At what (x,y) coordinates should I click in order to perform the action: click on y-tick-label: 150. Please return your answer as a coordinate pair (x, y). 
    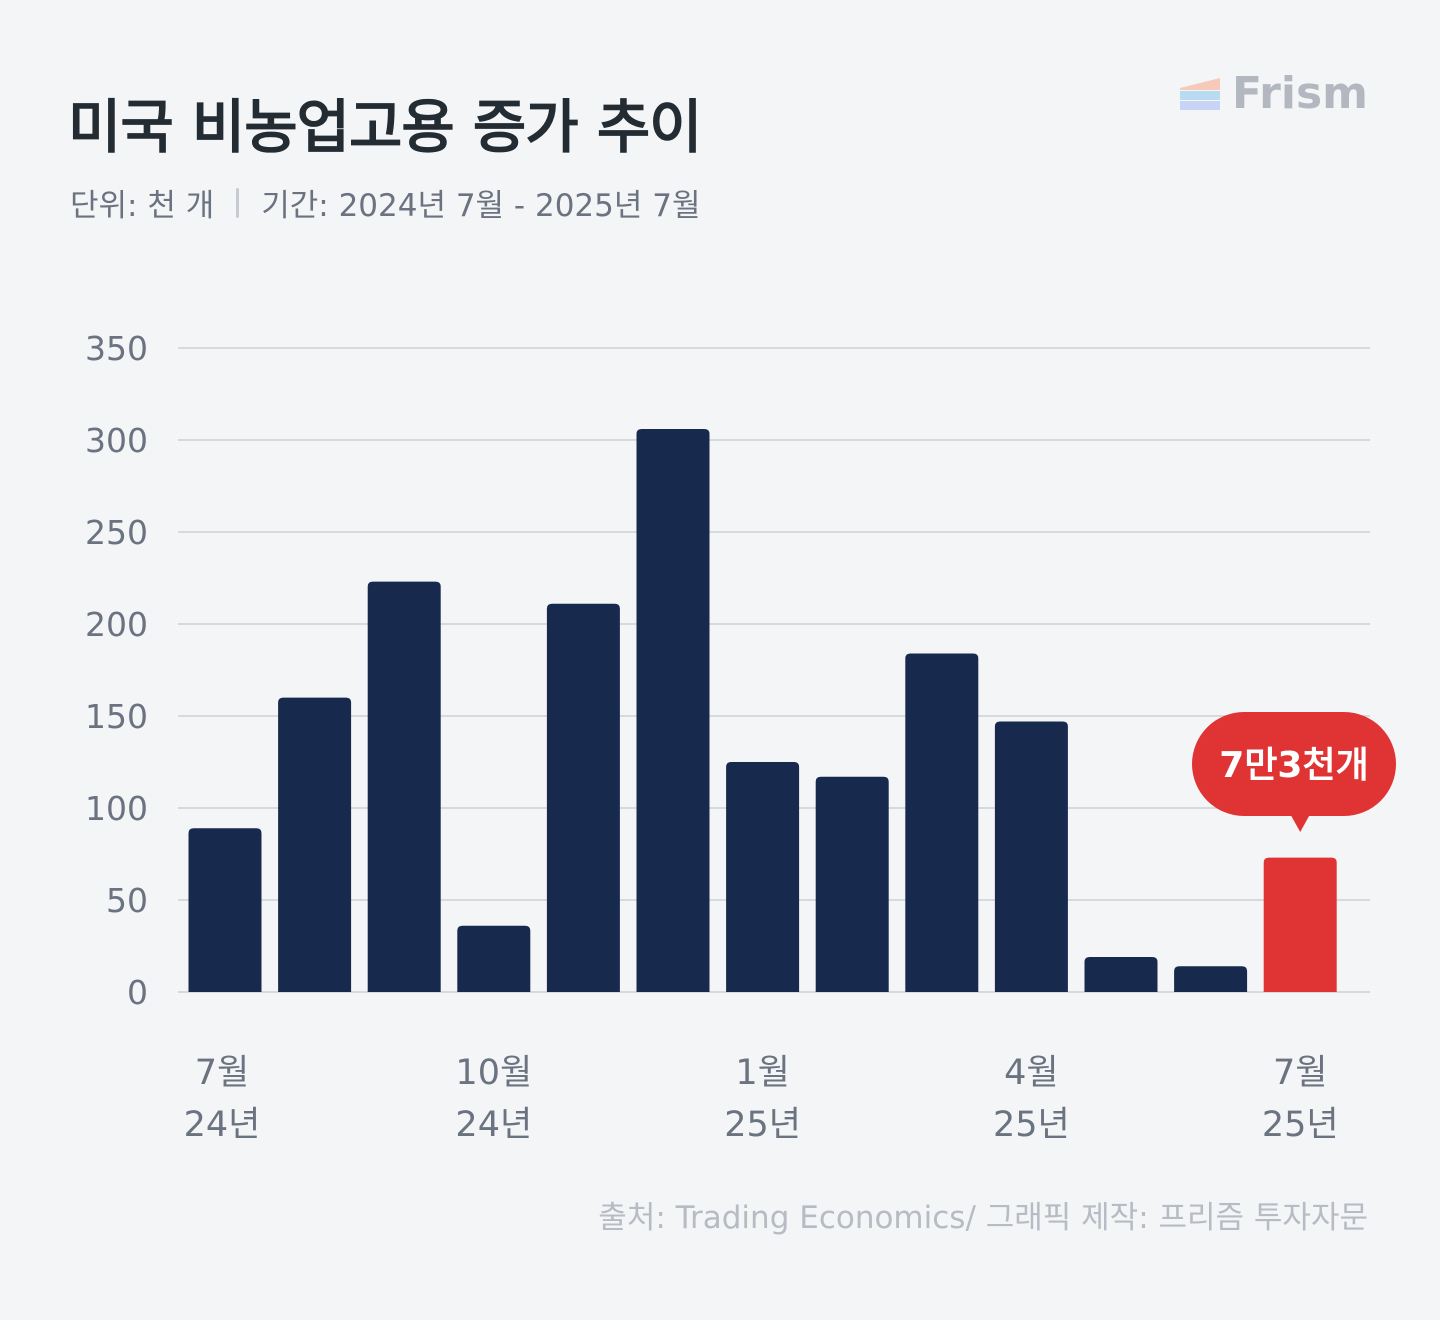
    Looking at the image, I should click on (116, 716).